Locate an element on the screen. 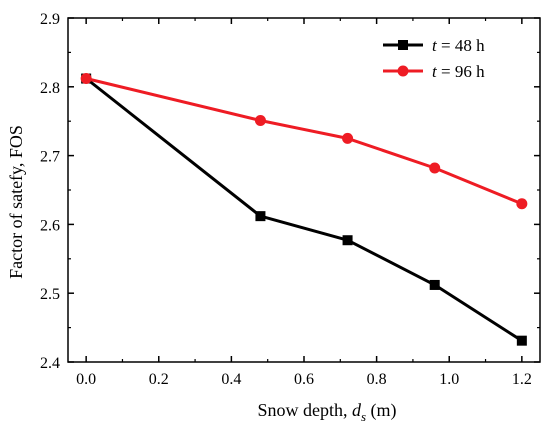 The width and height of the screenshot is (550, 430). legend-marker-circle is located at coordinates (403, 71).